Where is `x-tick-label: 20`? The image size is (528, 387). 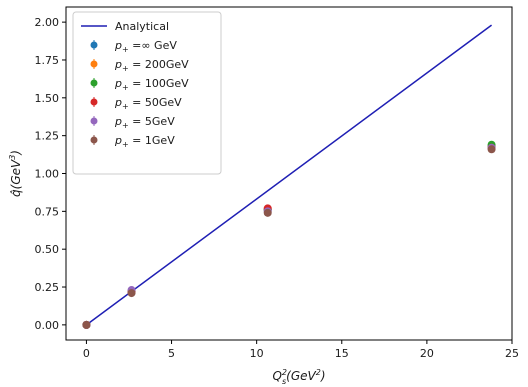 x-tick-label: 20 is located at coordinates (427, 353).